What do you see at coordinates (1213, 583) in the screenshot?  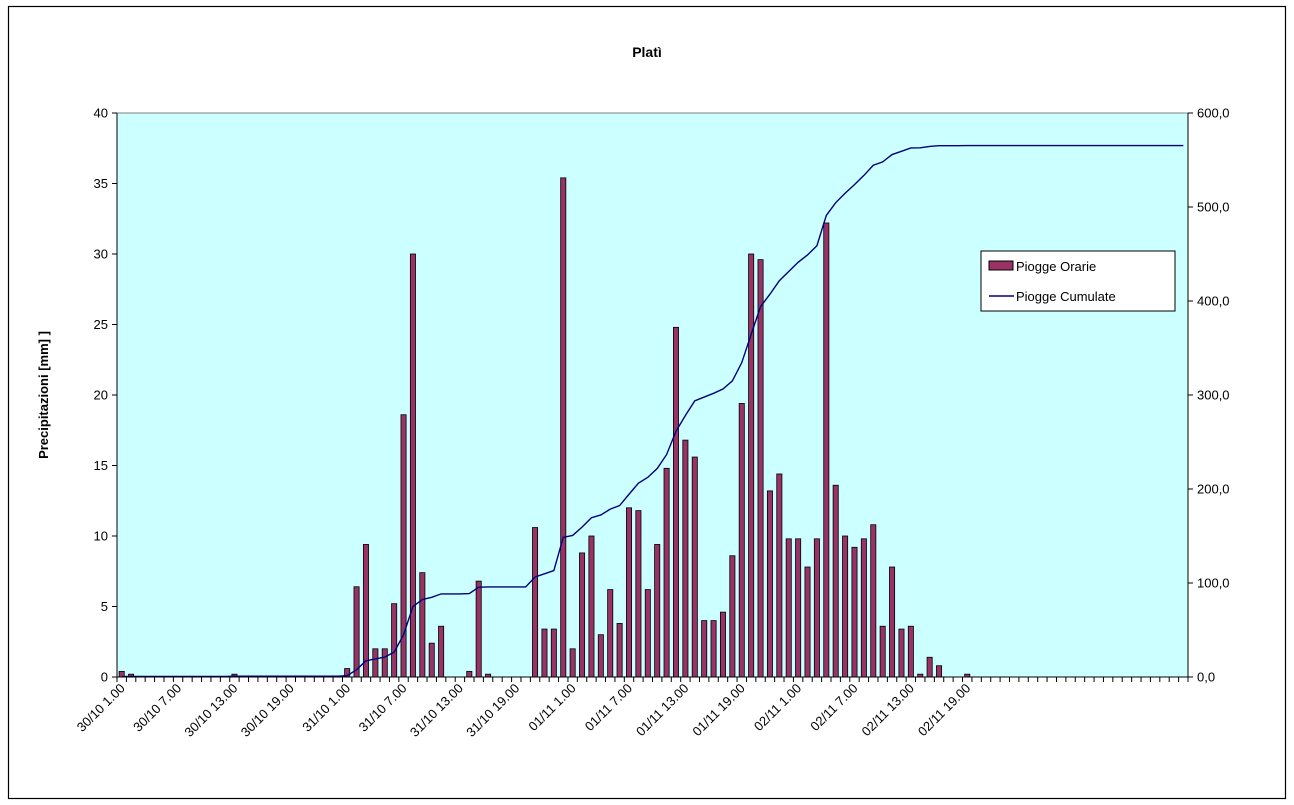 I see `y-tick-label-right: 100,0` at bounding box center [1213, 583].